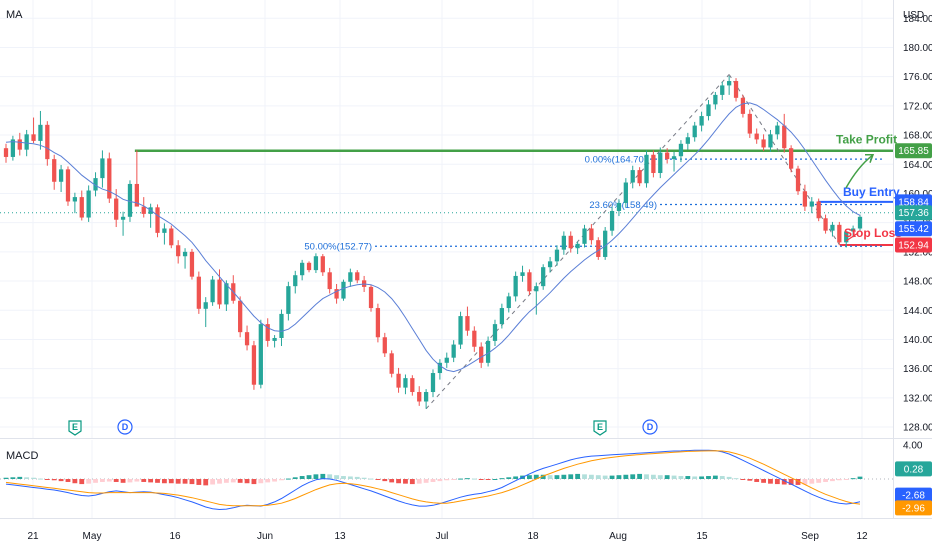 The height and width of the screenshot is (550, 932). What do you see at coordinates (917, 77) in the screenshot?
I see `price-tick-label: 176.00` at bounding box center [917, 77].